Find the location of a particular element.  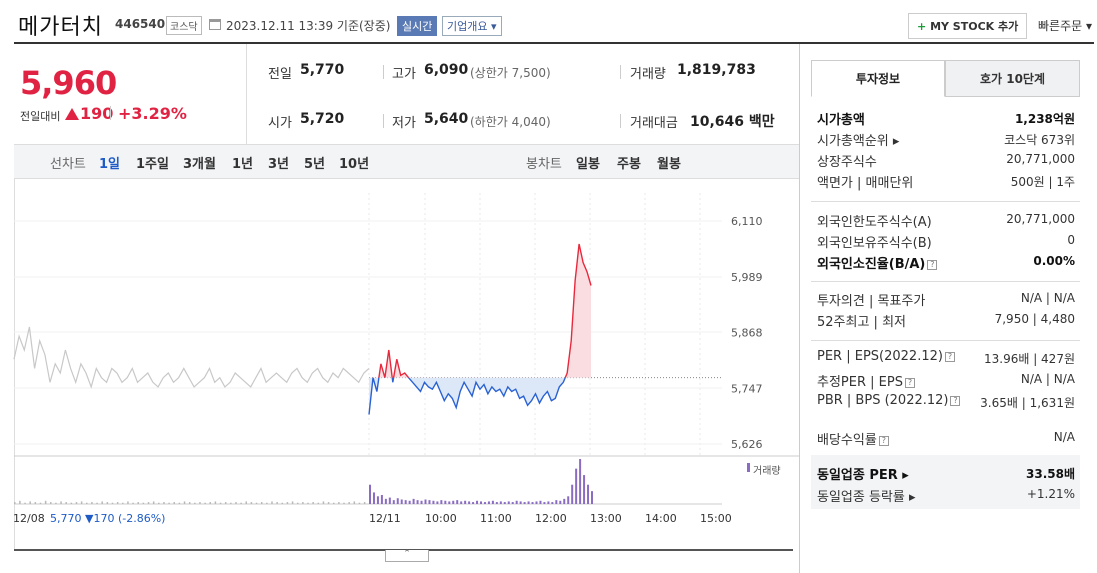

market-badge: 코스닥 is located at coordinates (184, 25).